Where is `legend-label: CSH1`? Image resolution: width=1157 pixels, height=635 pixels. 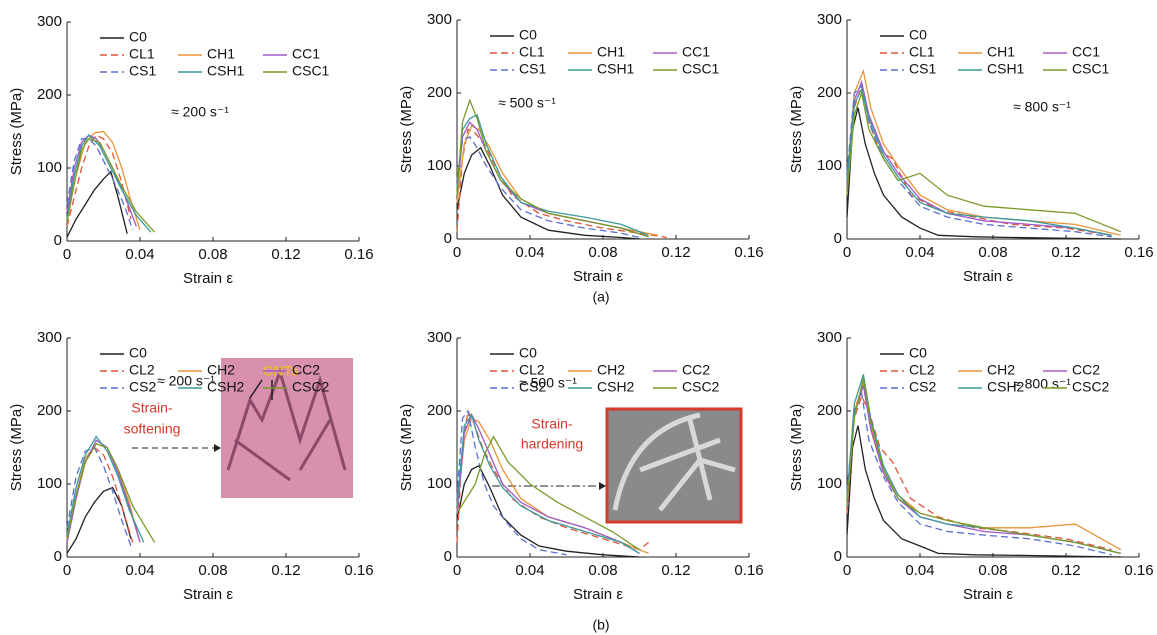
legend-label: CSH1 is located at coordinates (616, 69).